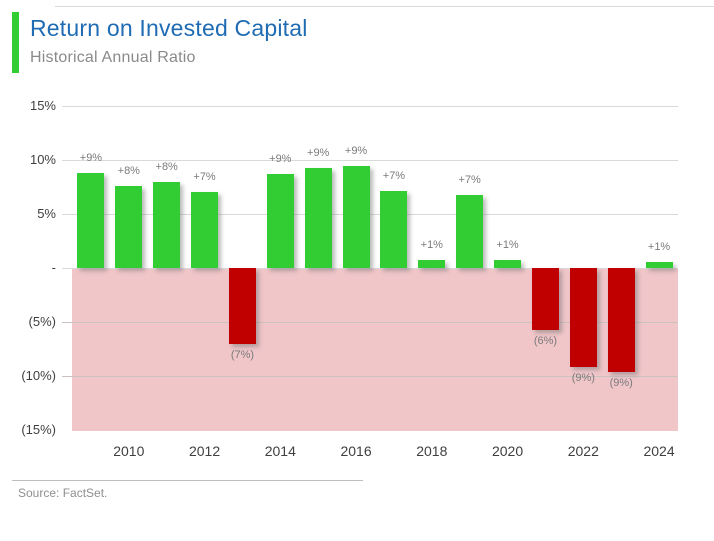 Image resolution: width=714 pixels, height=541 pixels. Describe the element at coordinates (46, 213) in the screenshot. I see `y-axis-tick-label: 5%` at that location.